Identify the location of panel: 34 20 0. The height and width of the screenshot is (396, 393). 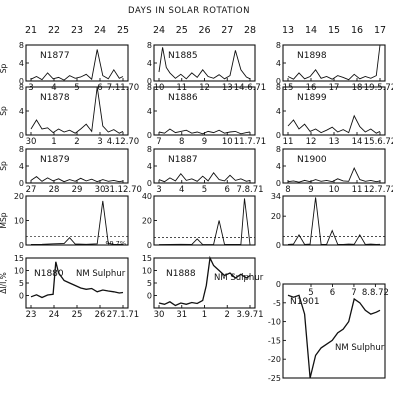
(328, 221).